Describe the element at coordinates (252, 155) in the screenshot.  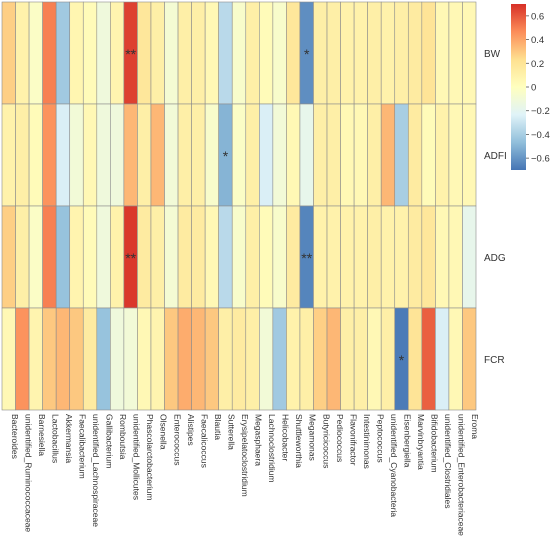
I see `cell-adfi-megasphaera` at that location.